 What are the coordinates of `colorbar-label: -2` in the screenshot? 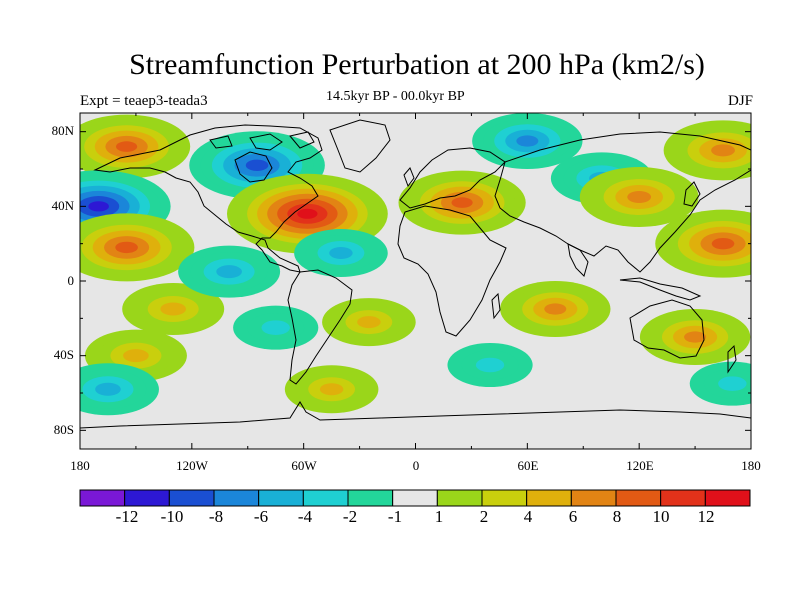 It's located at (350, 516).